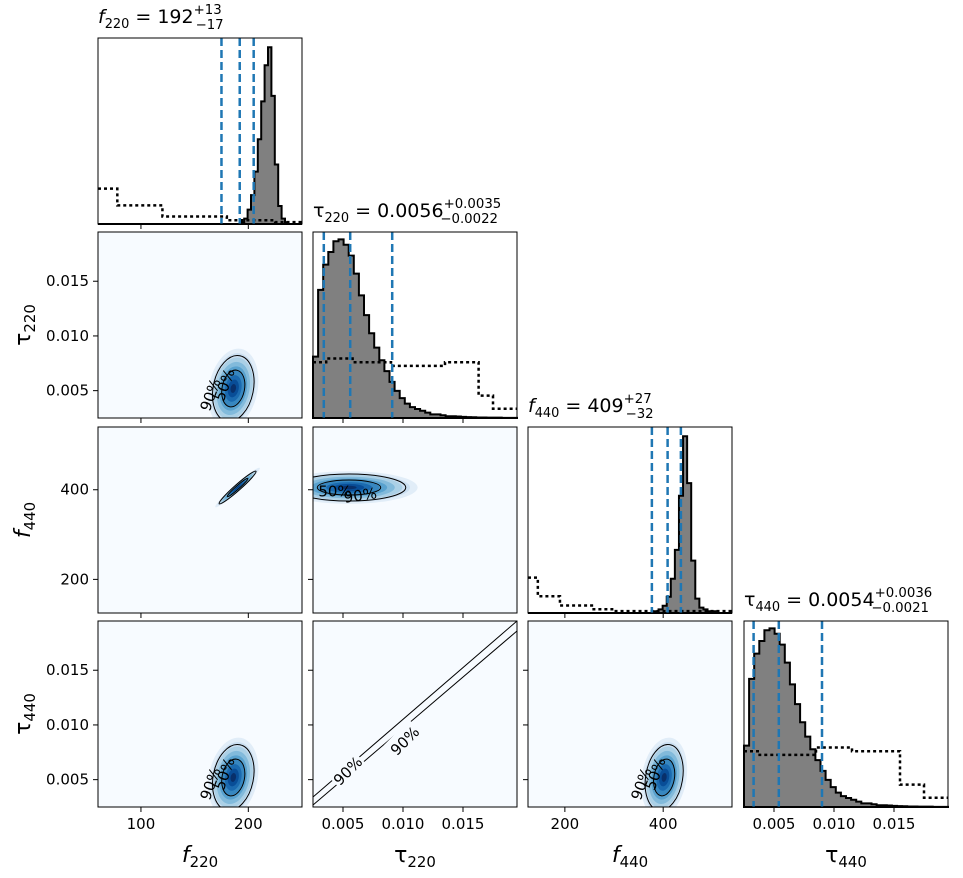 Image resolution: width=963 pixels, height=878 pixels. What do you see at coordinates (591, 407) in the screenshot?
I see `panel-title: f440 = 409+27 −32` at bounding box center [591, 407].